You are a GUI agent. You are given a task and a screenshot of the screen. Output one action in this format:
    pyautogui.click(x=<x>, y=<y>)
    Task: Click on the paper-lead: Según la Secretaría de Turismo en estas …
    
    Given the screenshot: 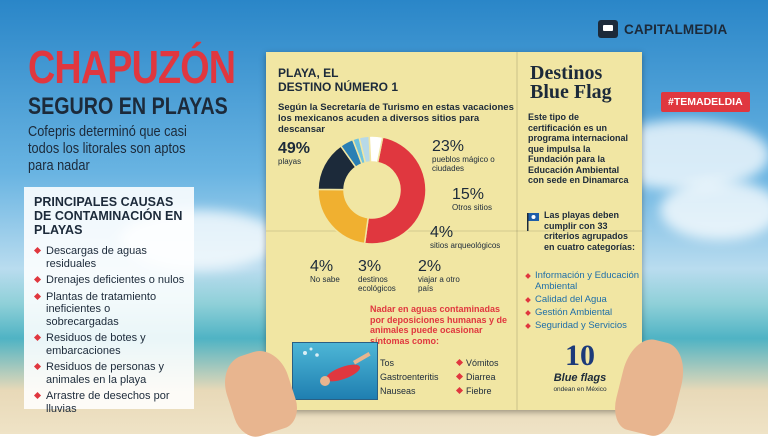 What is the action you would take?
    pyautogui.click(x=396, y=118)
    